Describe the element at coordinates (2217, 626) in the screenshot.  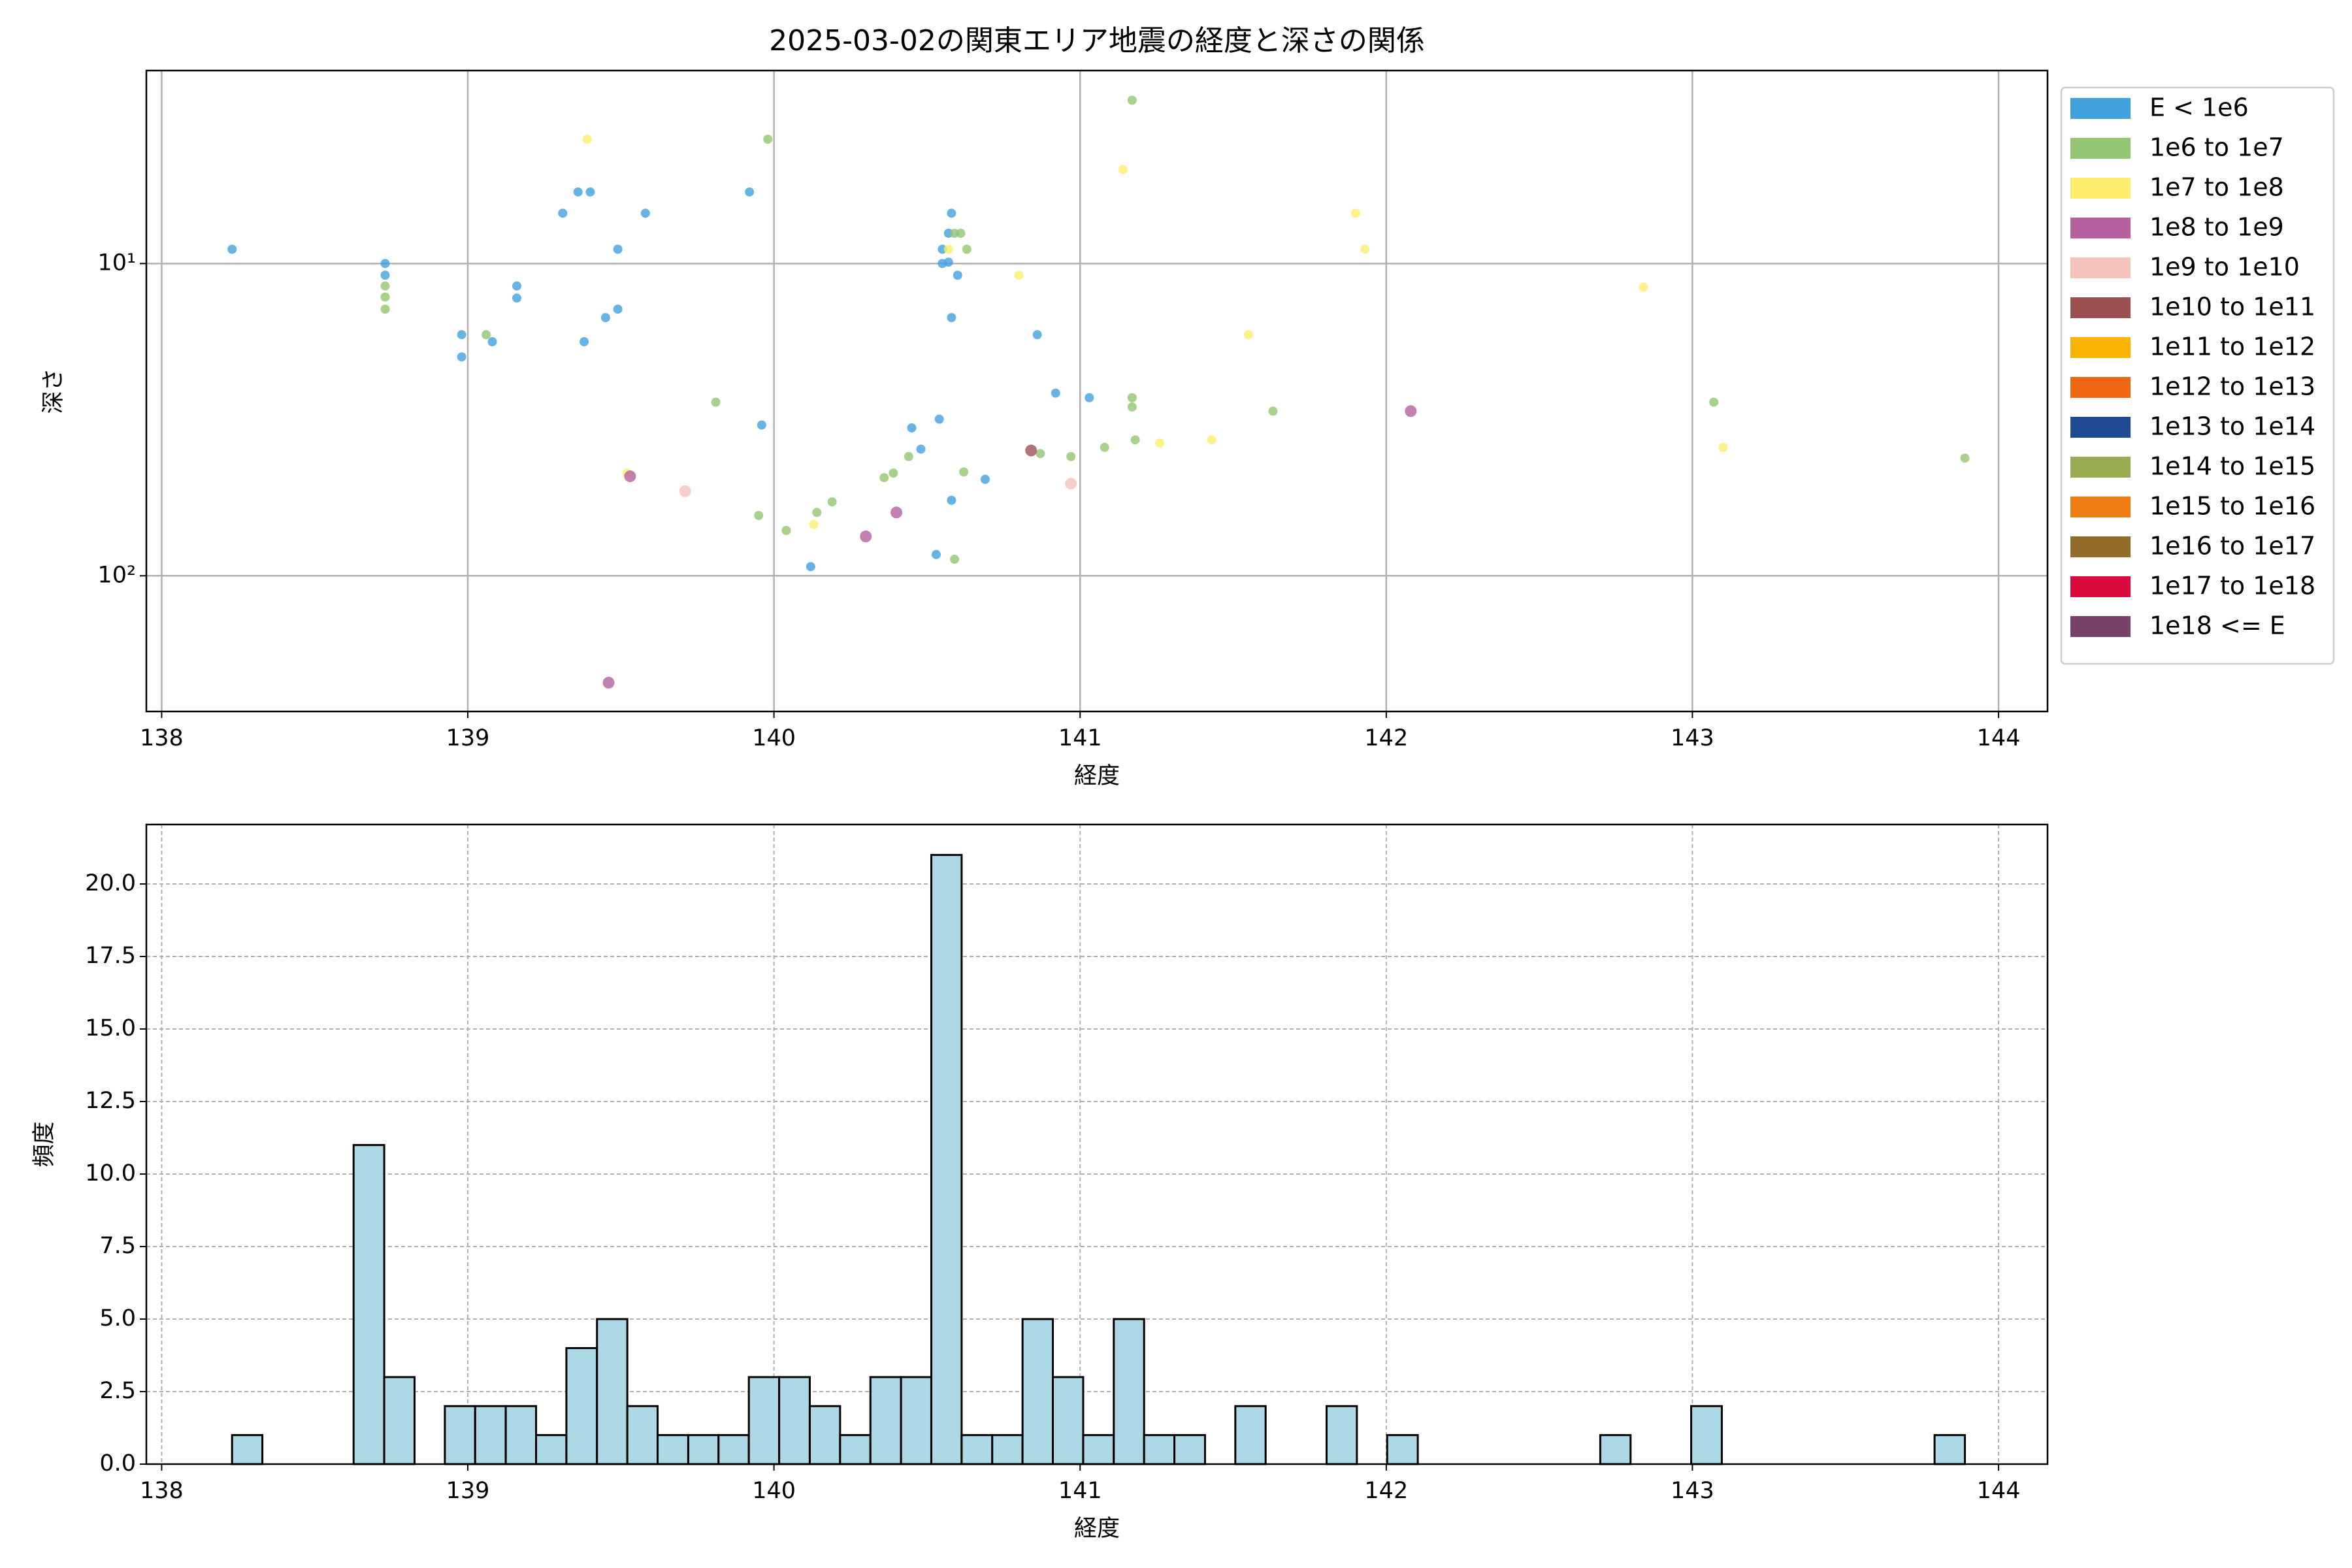
I see `legend-label: 1e18 <= E` at that location.